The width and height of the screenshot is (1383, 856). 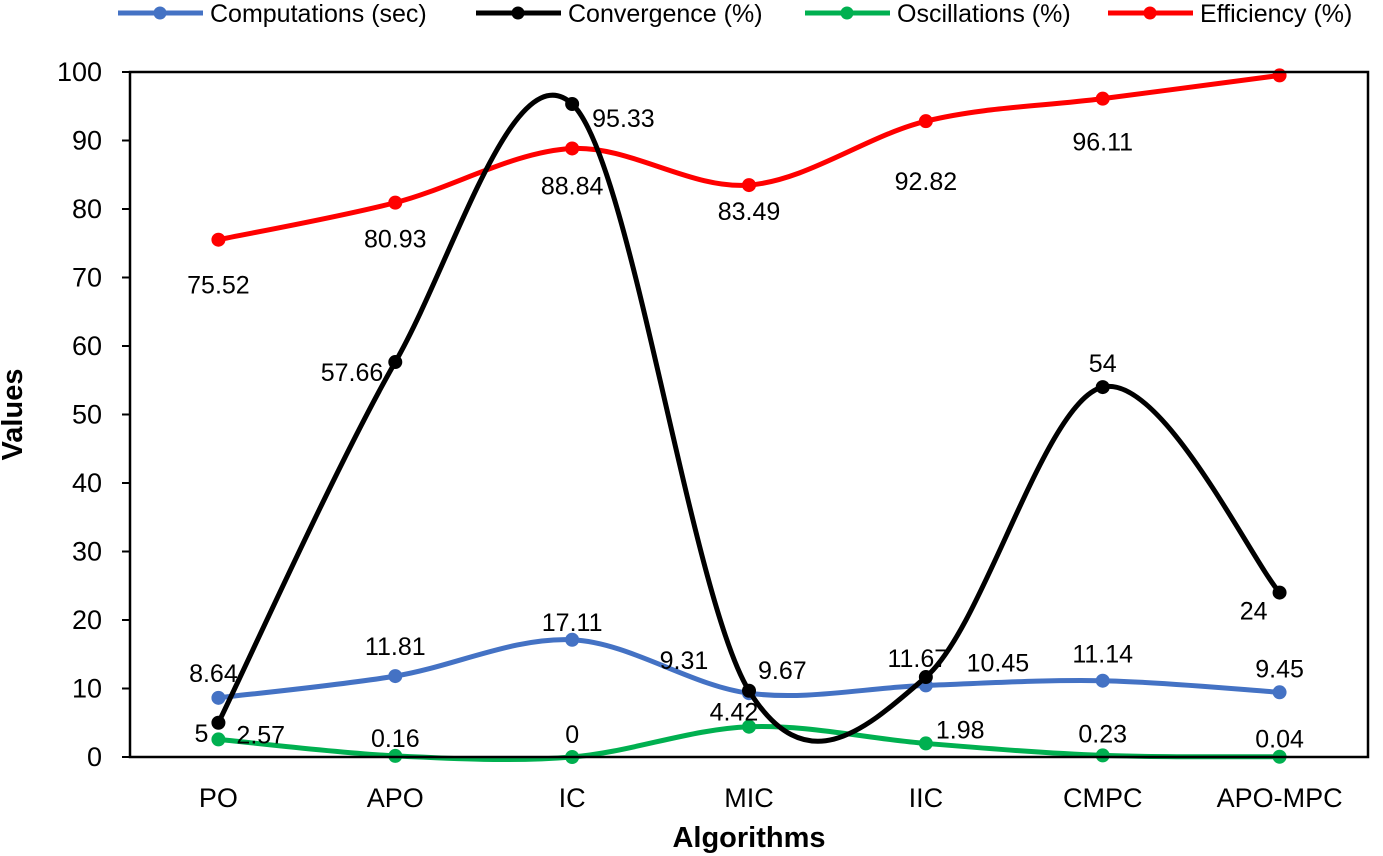 I want to click on x-tick-label: PO, so click(x=218, y=798).